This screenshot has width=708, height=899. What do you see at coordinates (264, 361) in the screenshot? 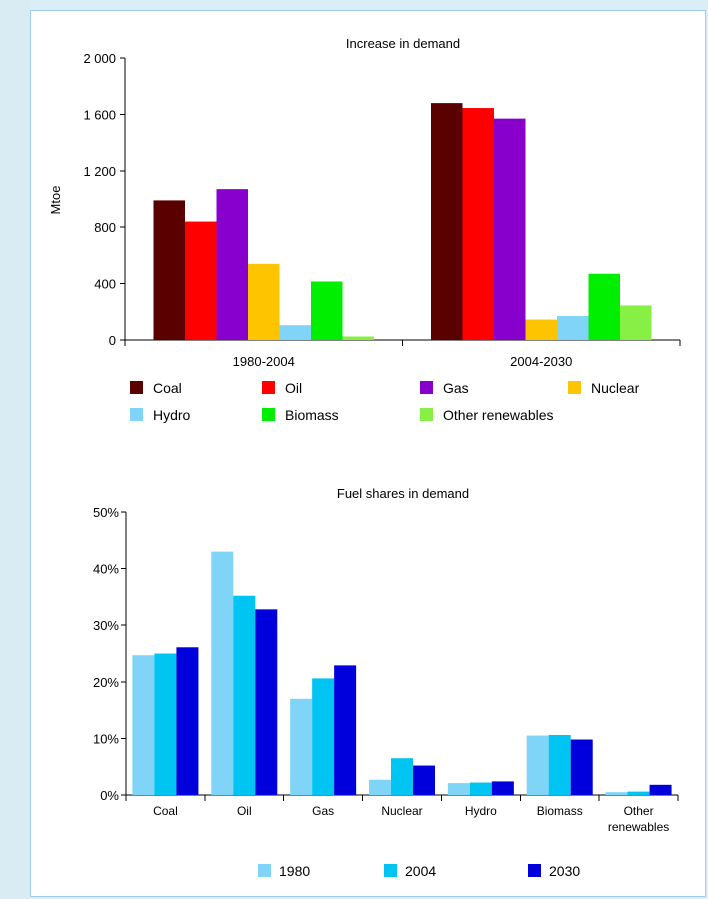
I see `x-category-label: 1980-2004` at bounding box center [264, 361].